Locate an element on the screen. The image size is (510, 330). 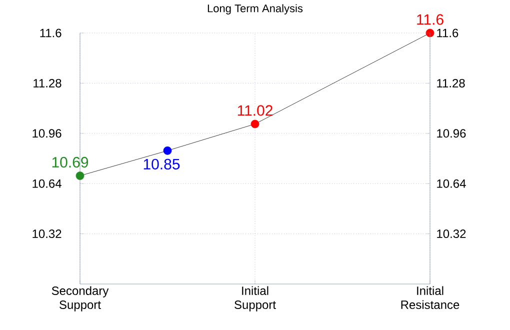
x-tick-label: Initial Resistance is located at coordinates (430, 298).